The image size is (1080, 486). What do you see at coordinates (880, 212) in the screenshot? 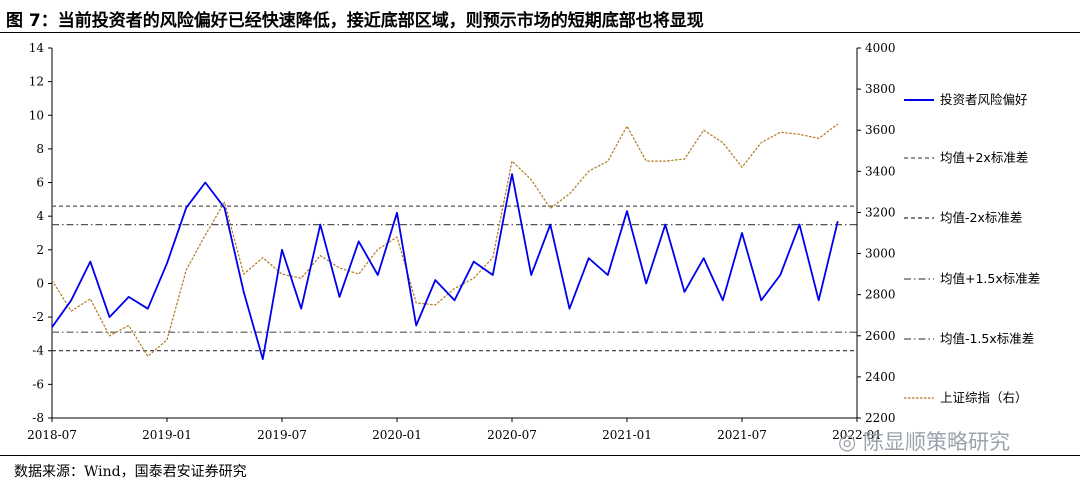
I see `right-tick-label: 3200` at bounding box center [880, 212].